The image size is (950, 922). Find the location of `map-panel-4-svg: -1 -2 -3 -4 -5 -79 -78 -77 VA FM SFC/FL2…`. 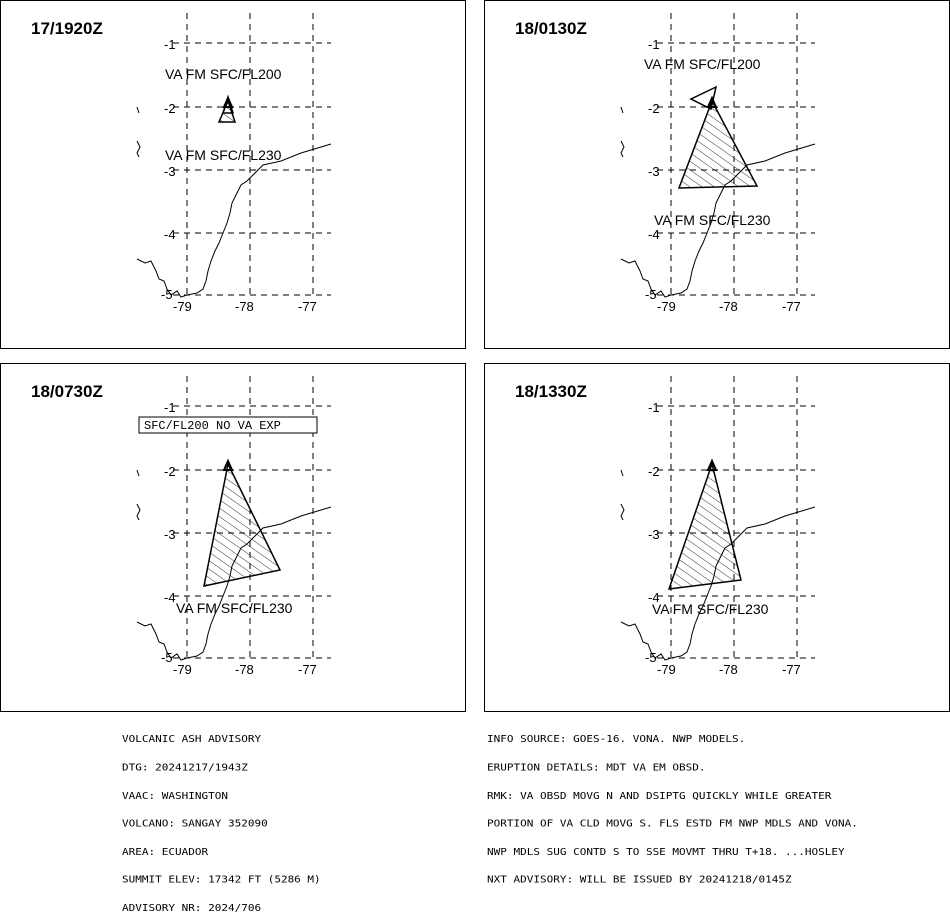

map-panel-4-svg: -1 -2 -3 -4 -5 -79 -78 -77 VA FM SFC/FL2… is located at coordinates (718, 526).